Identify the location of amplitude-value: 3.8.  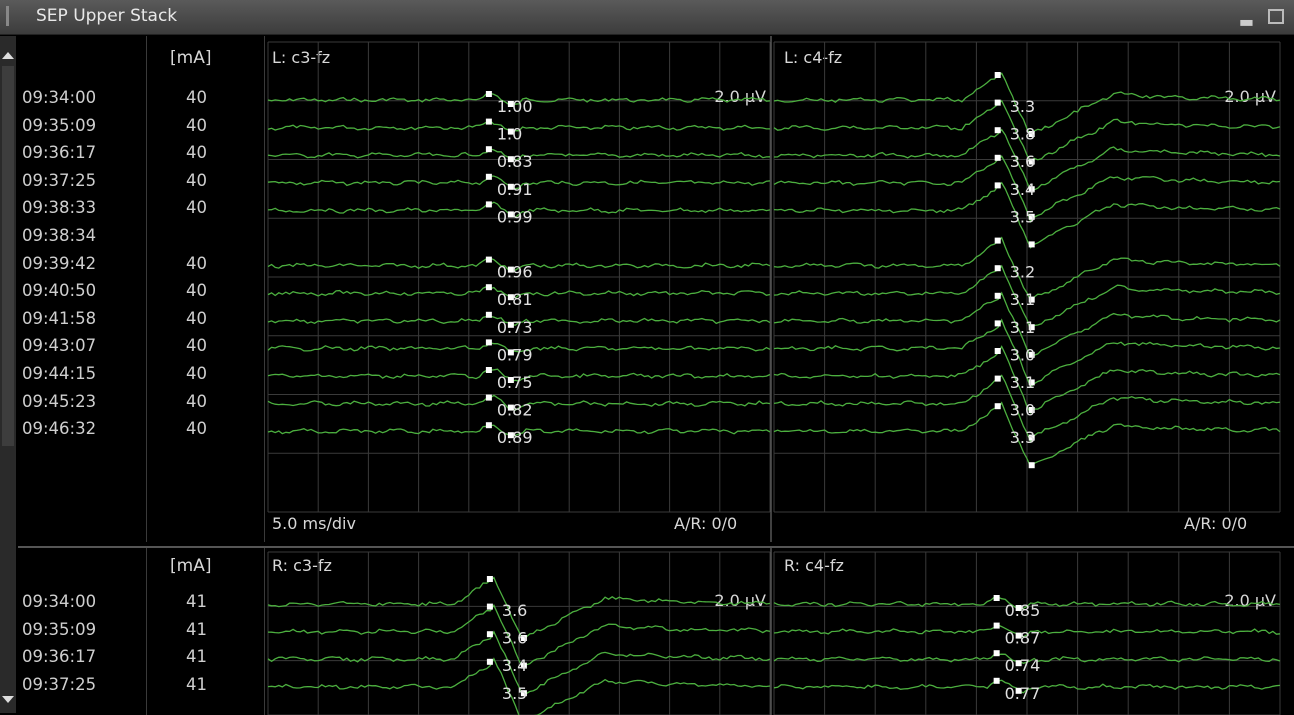
(1022, 134).